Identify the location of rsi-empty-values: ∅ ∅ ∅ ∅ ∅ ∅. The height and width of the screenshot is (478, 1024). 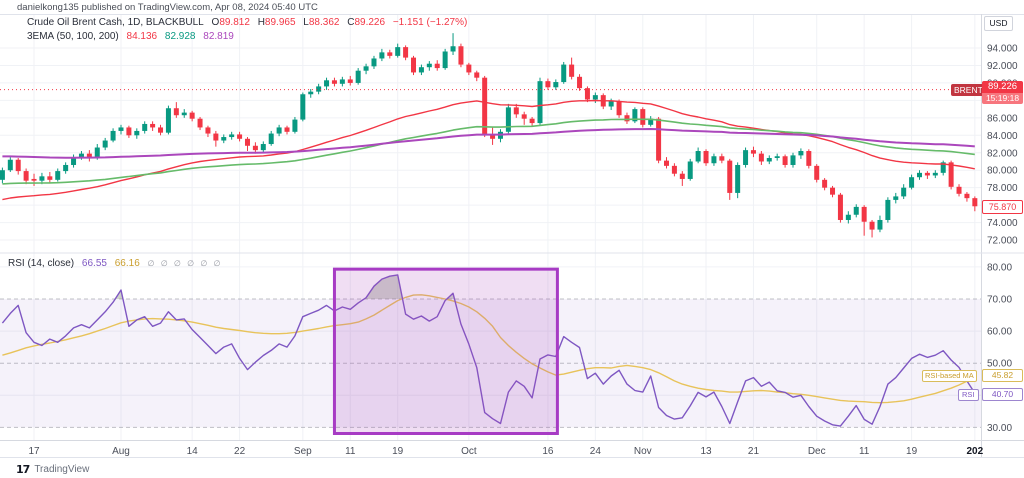
(185, 263).